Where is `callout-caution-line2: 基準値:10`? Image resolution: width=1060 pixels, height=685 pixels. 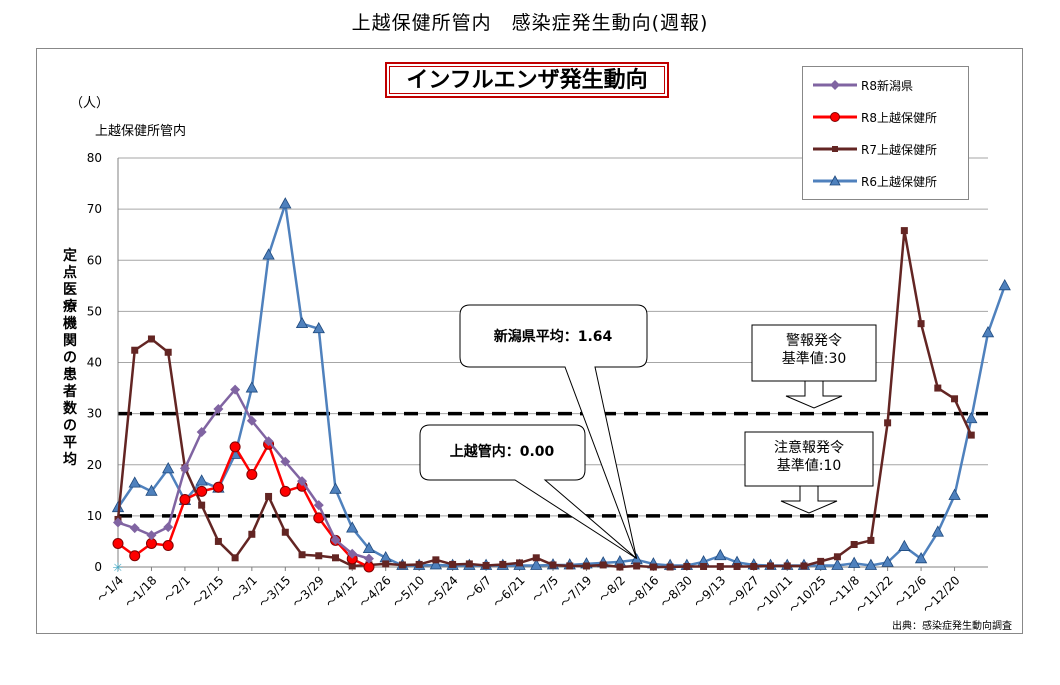
callout-caution-line2: 基準値:10 is located at coordinates (809, 465).